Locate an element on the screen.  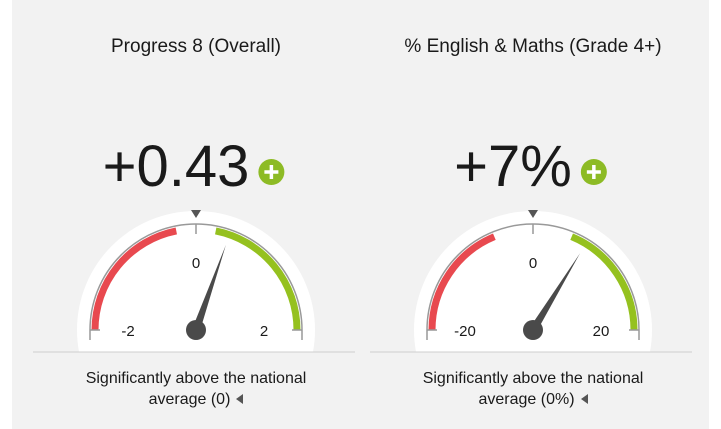
gauge-title: Progress 8 (Overall) is located at coordinates (196, 46).